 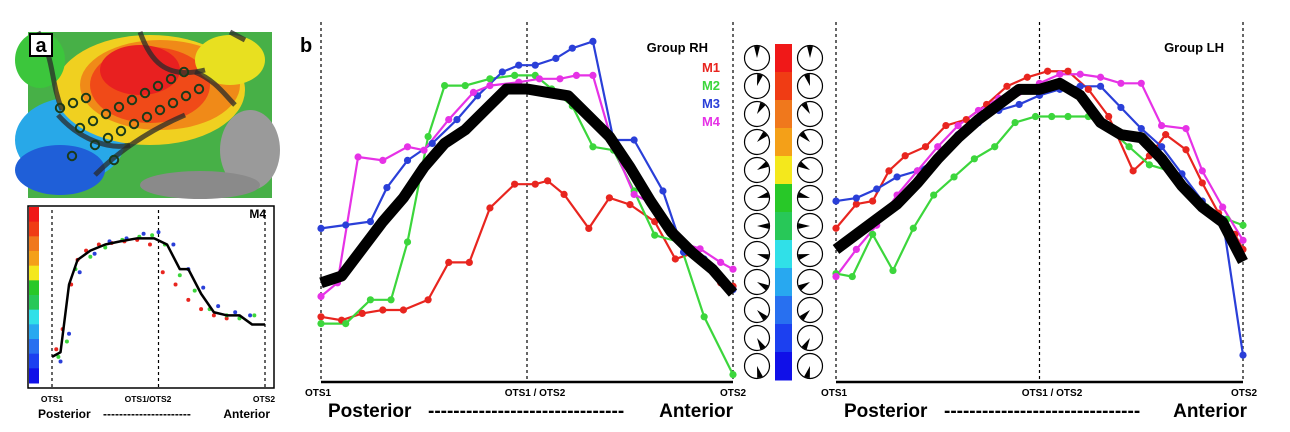 I want to click on lh-direction-dashes: -------------------------------, so click(x=1042, y=411).